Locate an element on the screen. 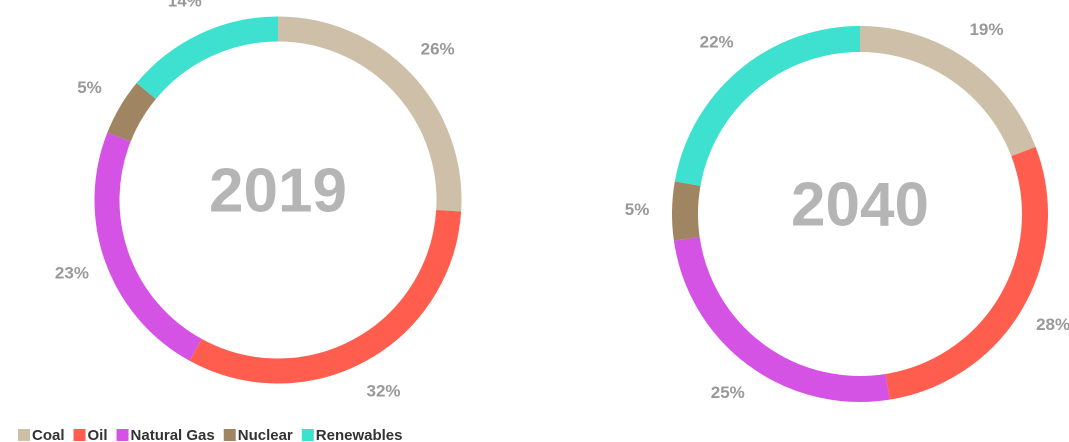 The width and height of the screenshot is (1069, 442). center-title: 2040 is located at coordinates (860, 204).